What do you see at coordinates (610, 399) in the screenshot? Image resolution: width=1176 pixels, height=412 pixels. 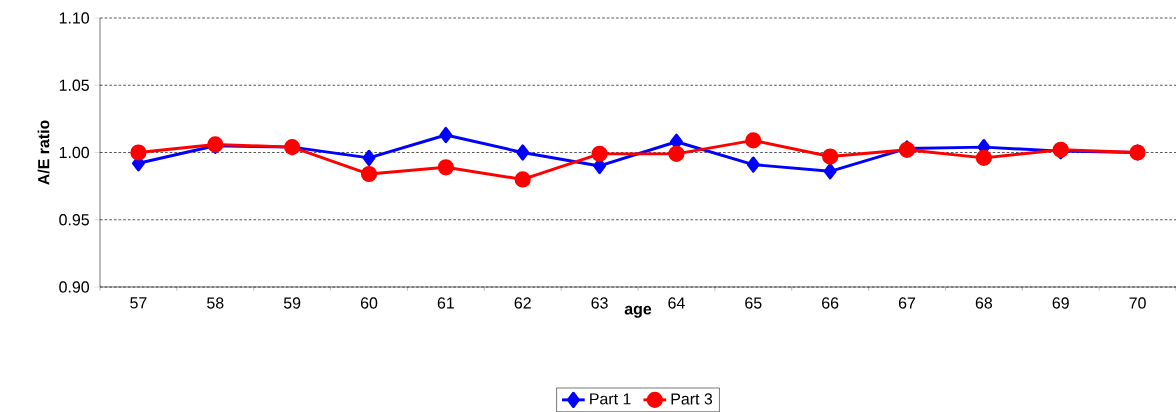 I see `legend-label: Part 1` at bounding box center [610, 399].